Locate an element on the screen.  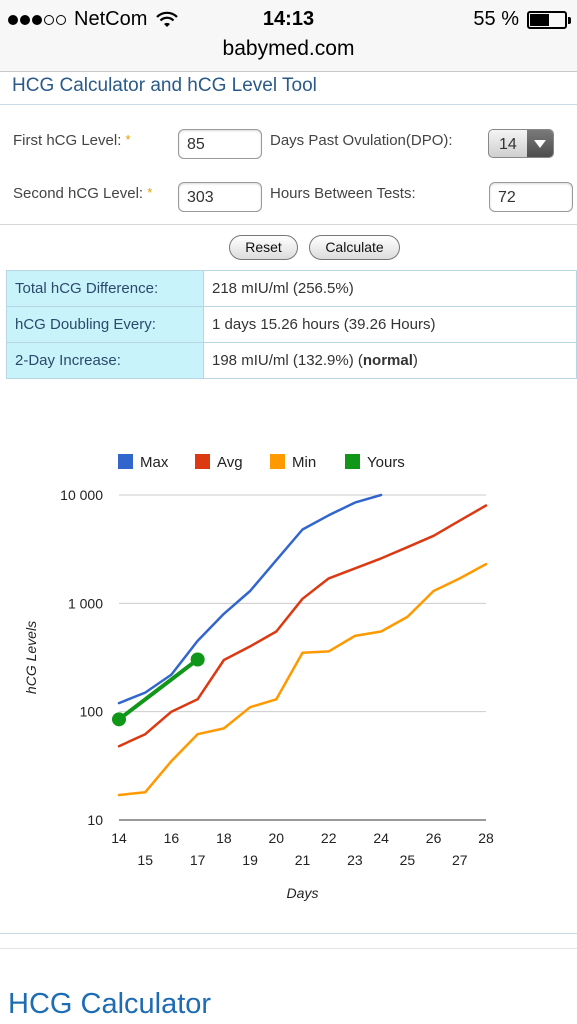
calculate-button: Calculate is located at coordinates (354, 247).